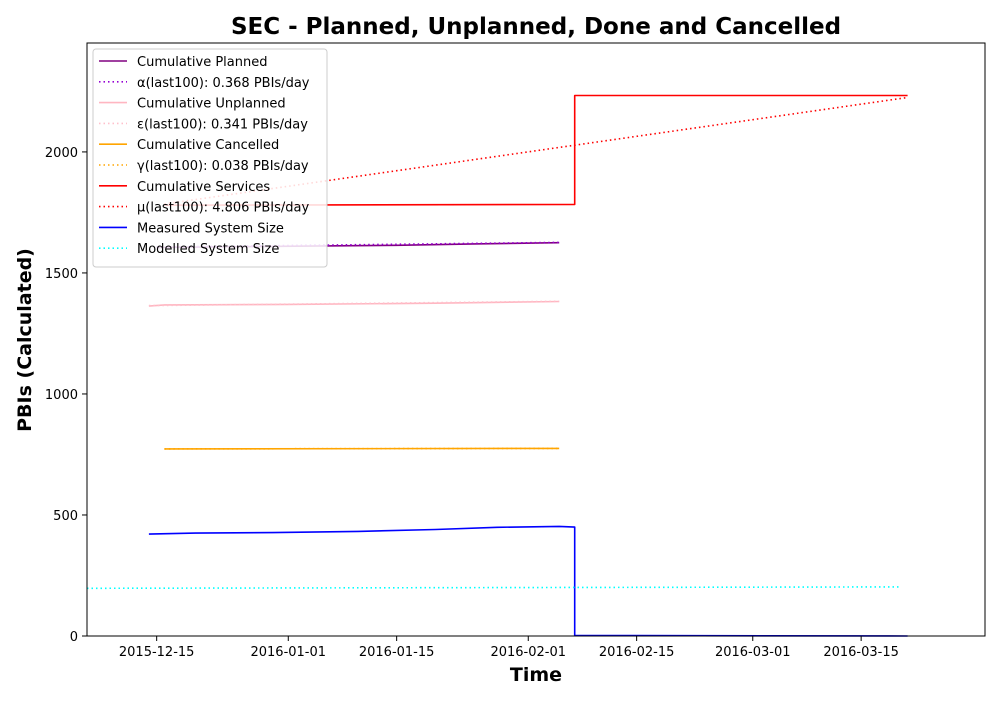  I want to click on legend-label-9: Measured System Size, so click(210, 228).